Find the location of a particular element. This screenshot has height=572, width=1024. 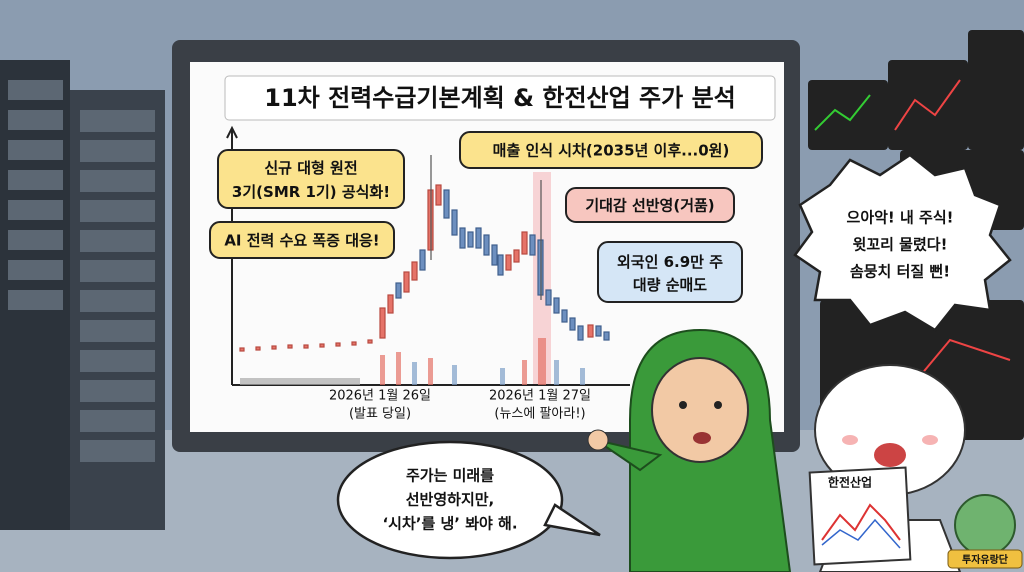

callout-revenue-lag: 매출 인식 시차(2035년 이후...0원) is located at coordinates (611, 150).